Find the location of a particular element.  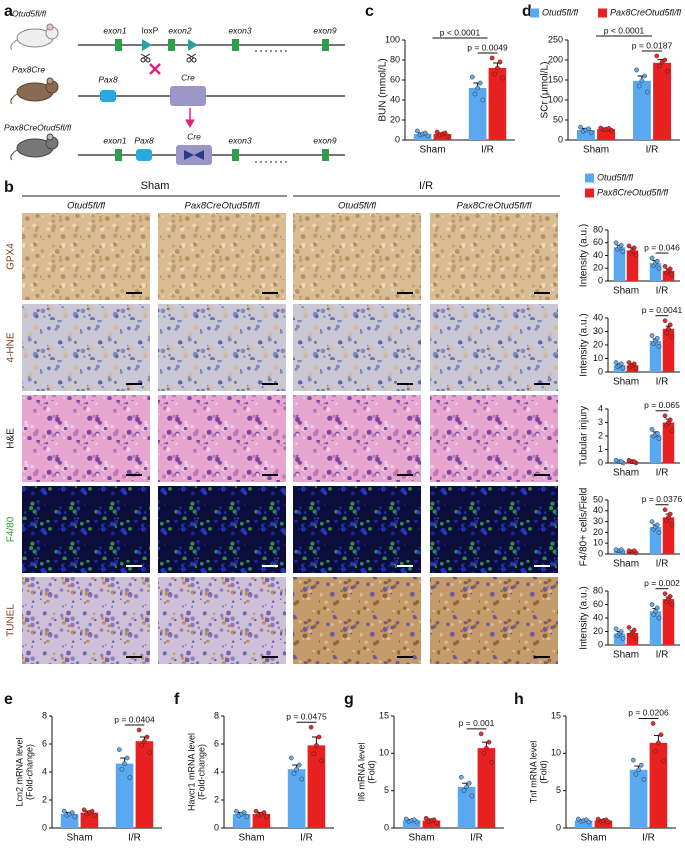

y-tick-label: 20 is located at coordinates (598, 631).